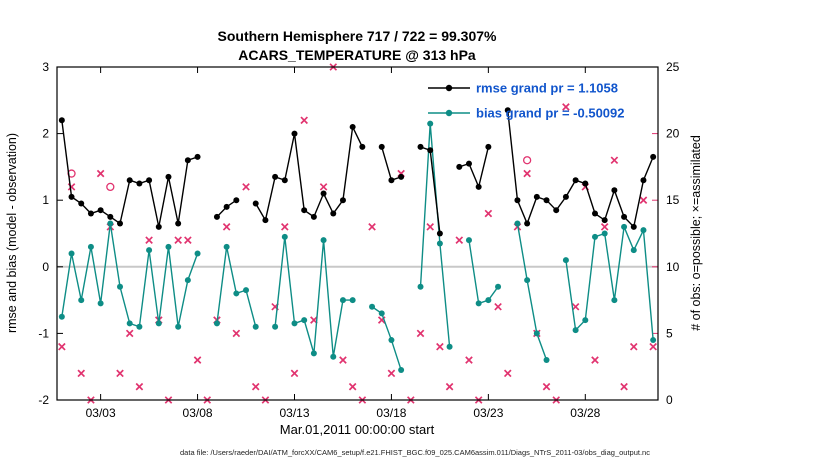 This screenshot has width=830, height=470. Describe the element at coordinates (12, 233) in the screenshot. I see `y-axis-label-left: rmse and bias (model - observation)` at that location.